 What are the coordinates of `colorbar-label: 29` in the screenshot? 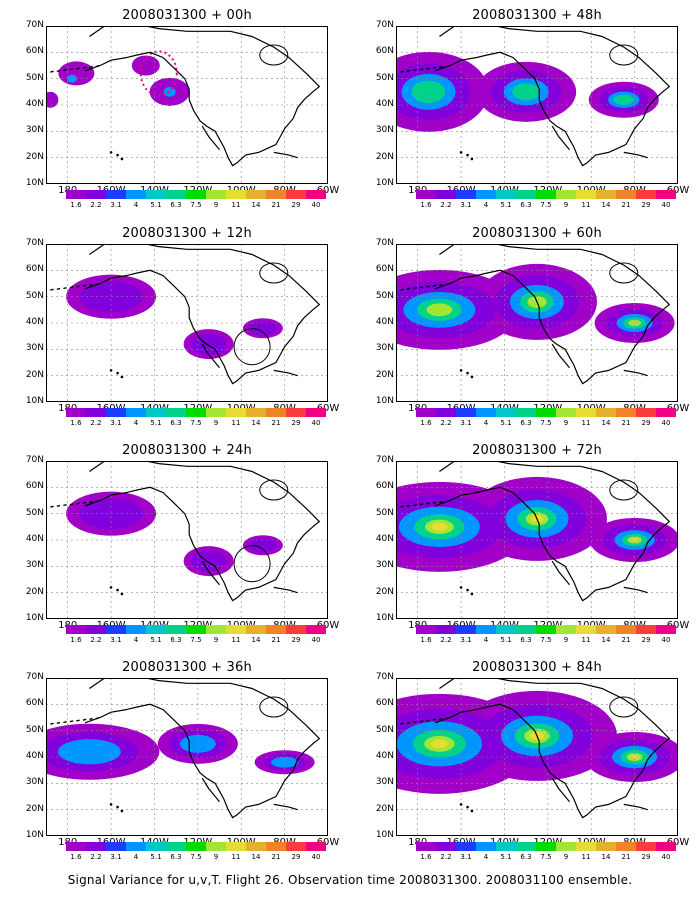 It's located at (296, 640).